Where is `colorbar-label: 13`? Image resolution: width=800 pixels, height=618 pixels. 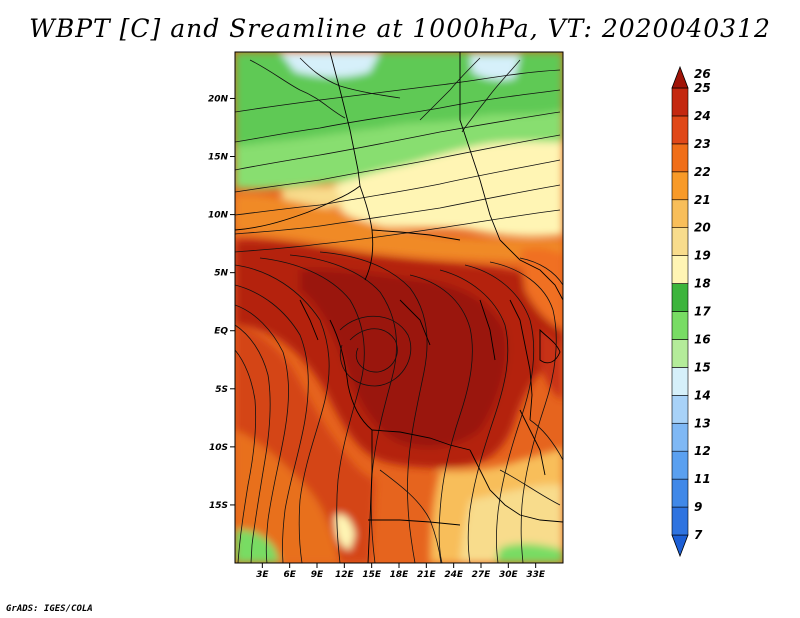 colorbar-label: 13 is located at coordinates (702, 423).